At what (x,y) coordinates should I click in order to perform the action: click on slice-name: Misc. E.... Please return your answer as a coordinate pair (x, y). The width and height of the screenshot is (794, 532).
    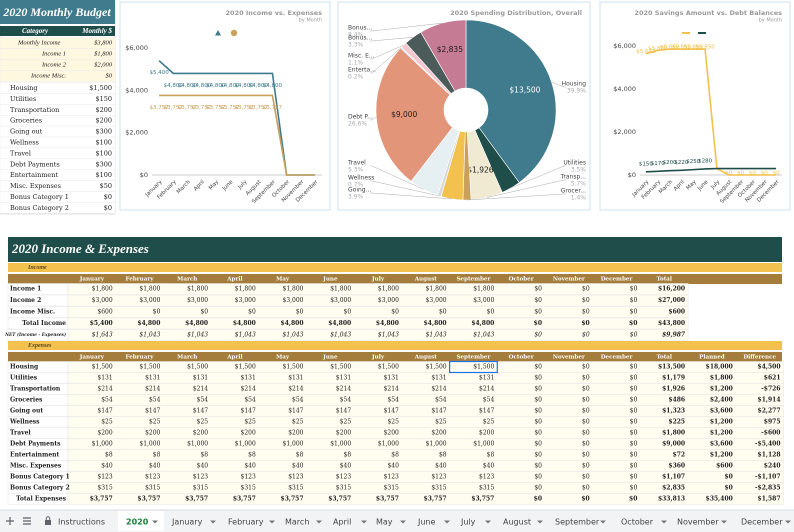
    Looking at the image, I should click on (361, 56).